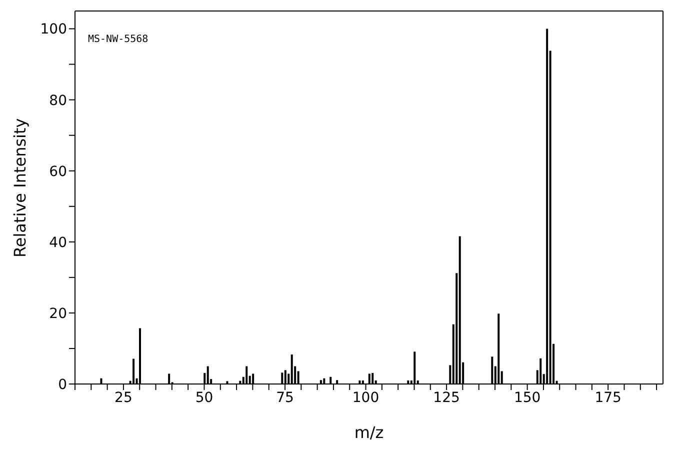 This screenshot has width=676, height=455. What do you see at coordinates (118, 39) in the screenshot?
I see `annotation: MS-NW-5568` at bounding box center [118, 39].